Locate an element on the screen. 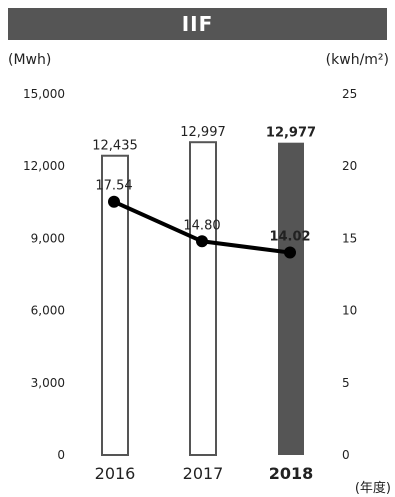 The width and height of the screenshot is (395, 497). x-axis-category-label: 2016 is located at coordinates (115, 473).